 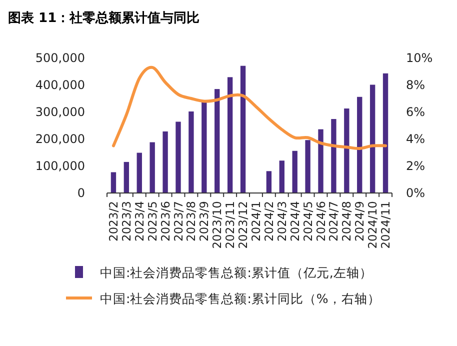 I want to click on y2-tick-label: 10%, so click(x=419, y=58).